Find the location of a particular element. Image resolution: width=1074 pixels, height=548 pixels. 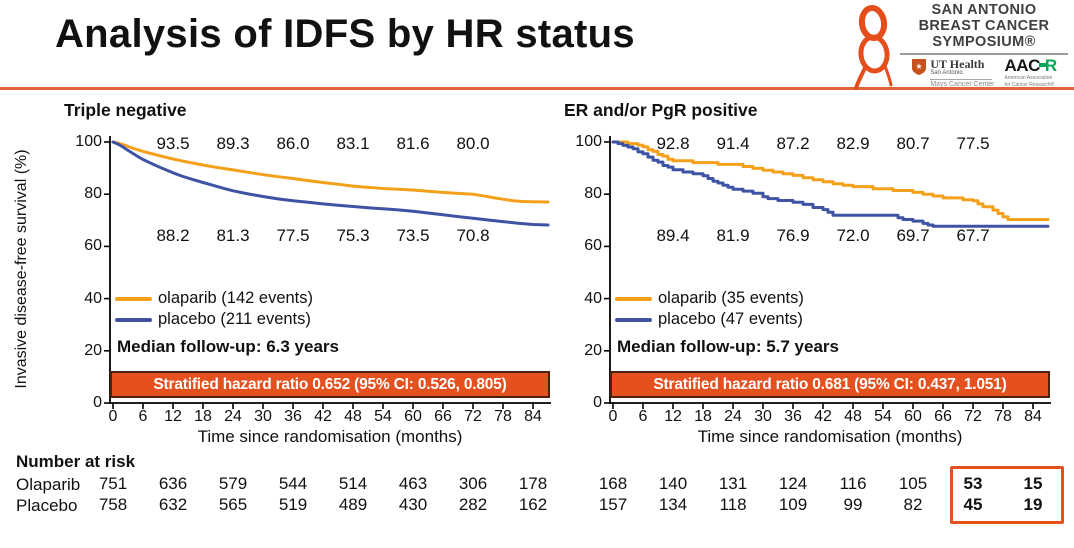

annotation-placebo: 73.5 is located at coordinates (413, 235).